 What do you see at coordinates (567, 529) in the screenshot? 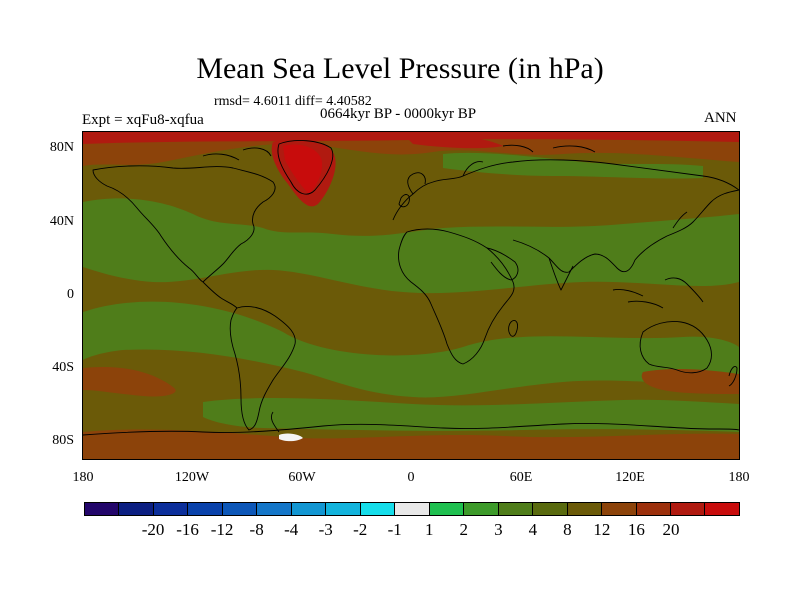
I see `colorbar-label: 8` at bounding box center [567, 529].